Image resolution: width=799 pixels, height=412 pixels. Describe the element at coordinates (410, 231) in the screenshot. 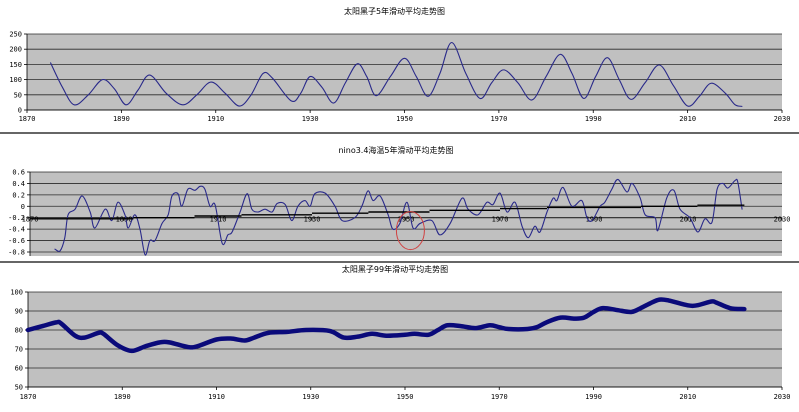

I see `highlight-circle` at that location.